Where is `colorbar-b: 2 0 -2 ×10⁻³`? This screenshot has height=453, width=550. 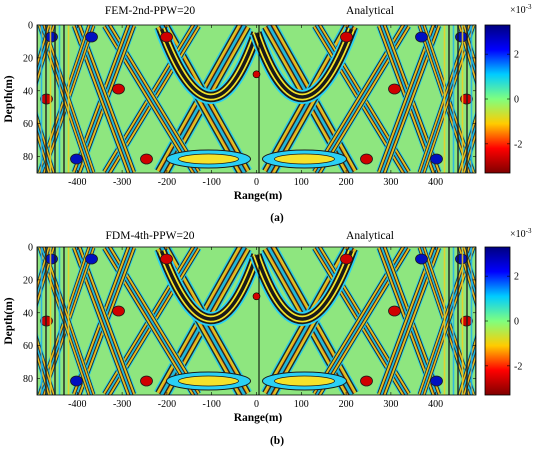
colorbar-b: 2 0 -2 ×10⁻³ is located at coordinates (508, 311).